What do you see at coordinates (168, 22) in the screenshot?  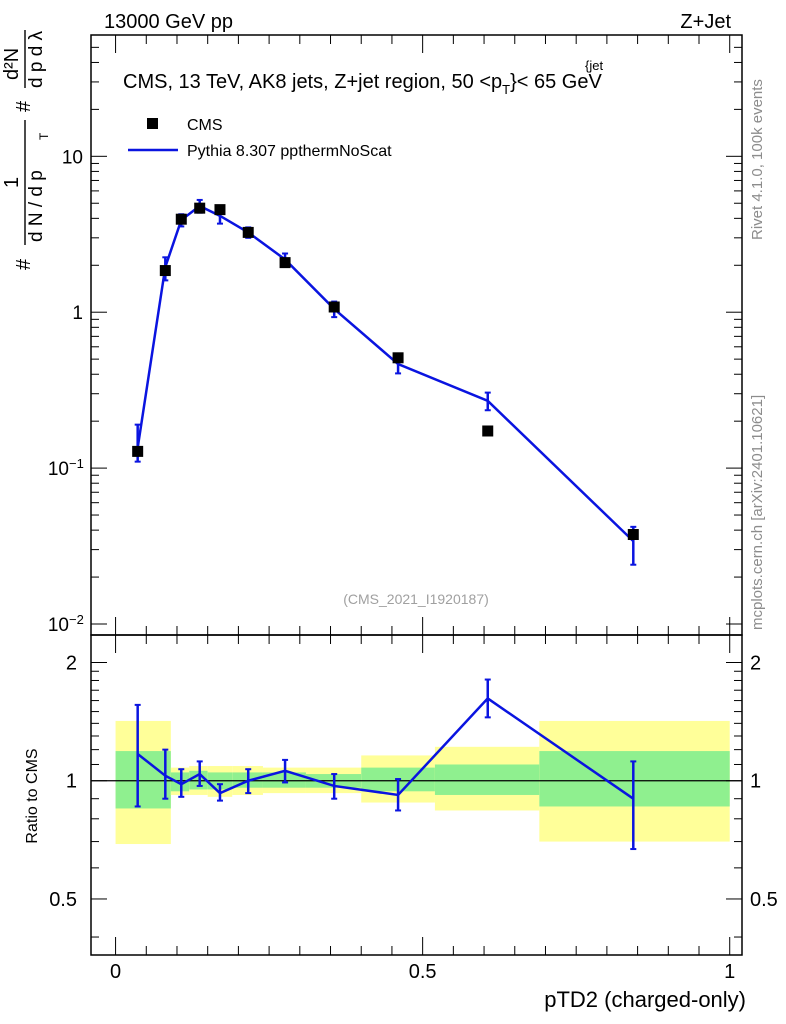 I see `header-left: 13000 GeV pp` at bounding box center [168, 22].